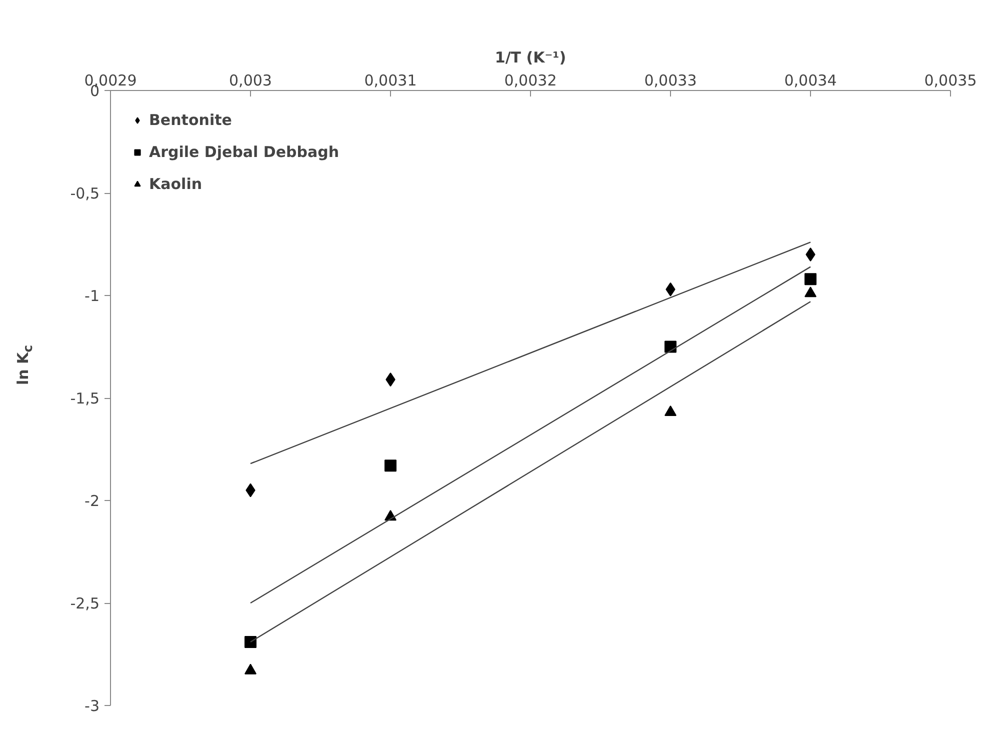 Image resolution: width=987 pixels, height=729 pixels. I want to click on y-tick-label: -1, so click(92, 296).